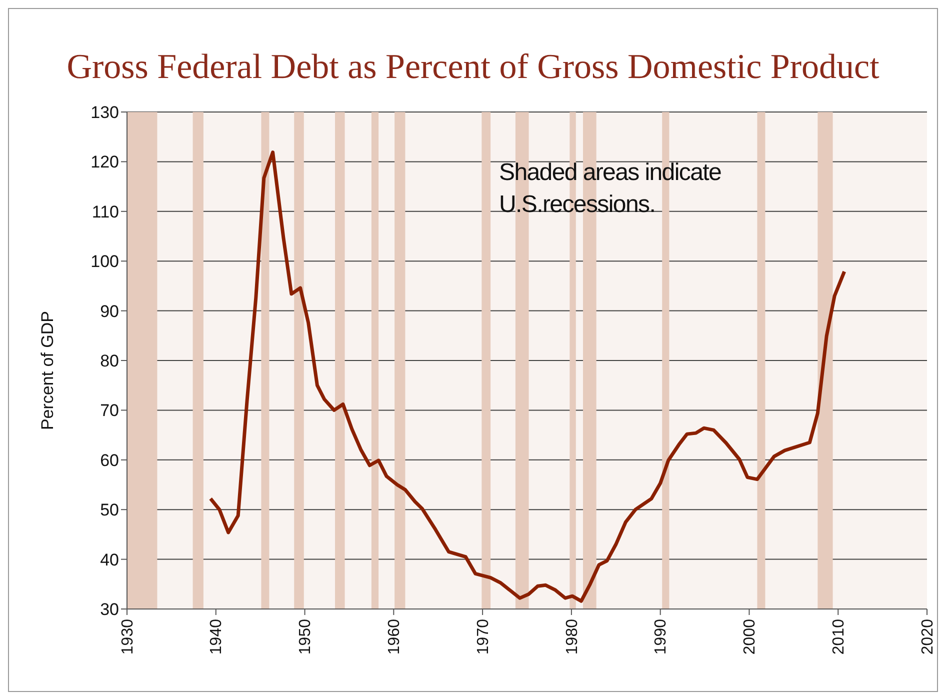 The height and width of the screenshot is (698, 944). I want to click on x-tick-label: 2010, so click(839, 636).